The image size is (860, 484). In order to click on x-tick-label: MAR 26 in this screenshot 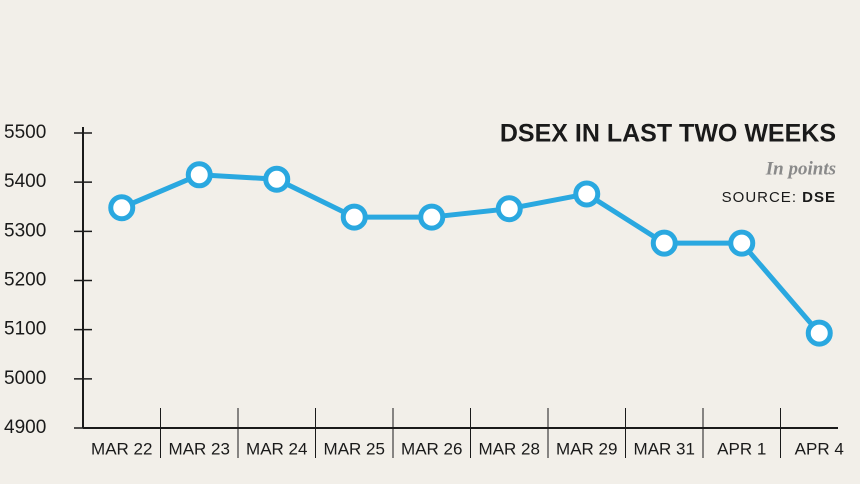, I will do `click(431, 448)`.